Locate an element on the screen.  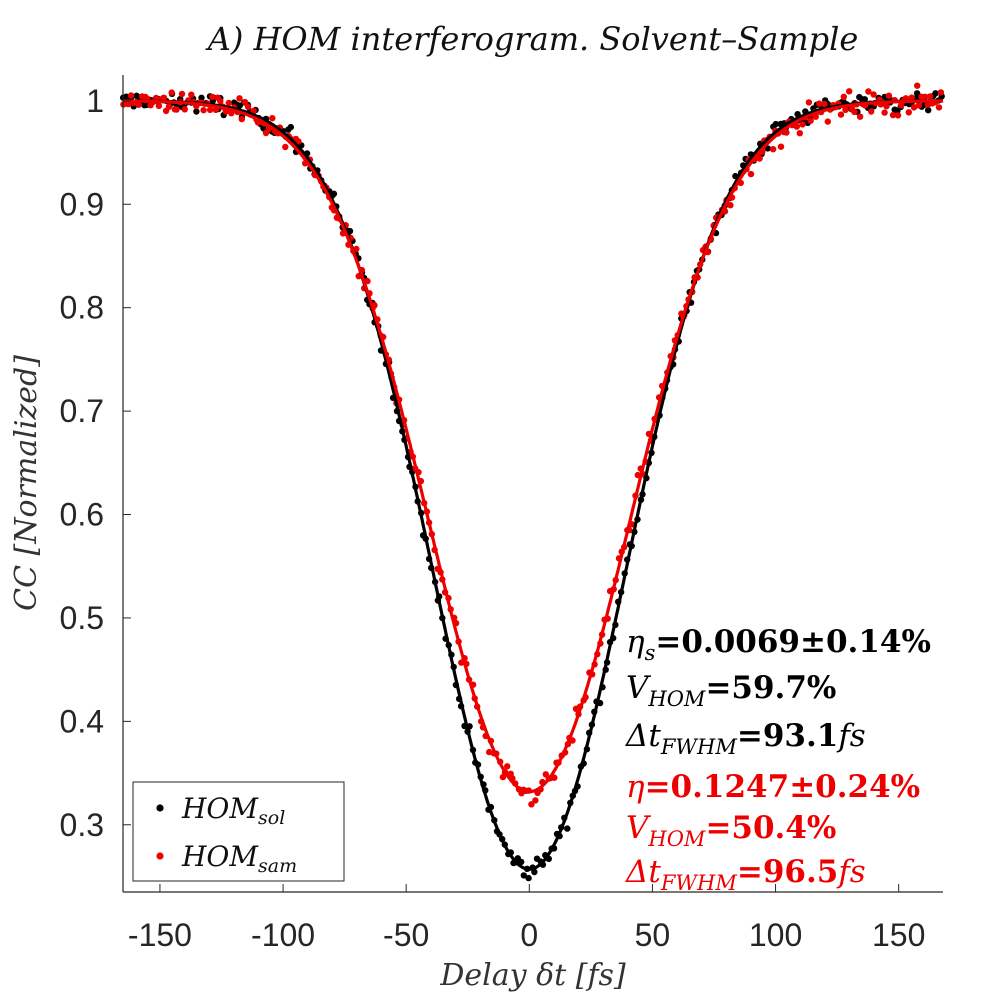
x-tick-label: 150 is located at coordinates (898, 935).